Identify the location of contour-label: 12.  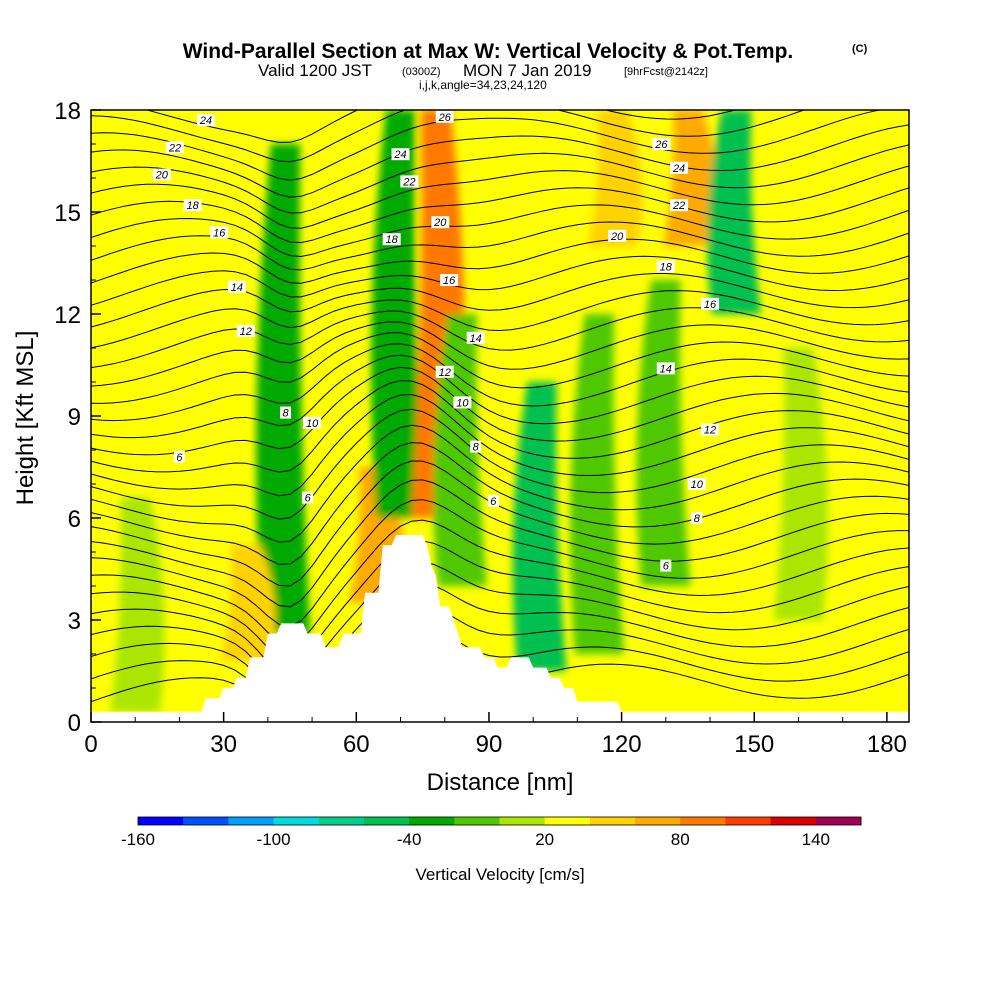
(710, 430).